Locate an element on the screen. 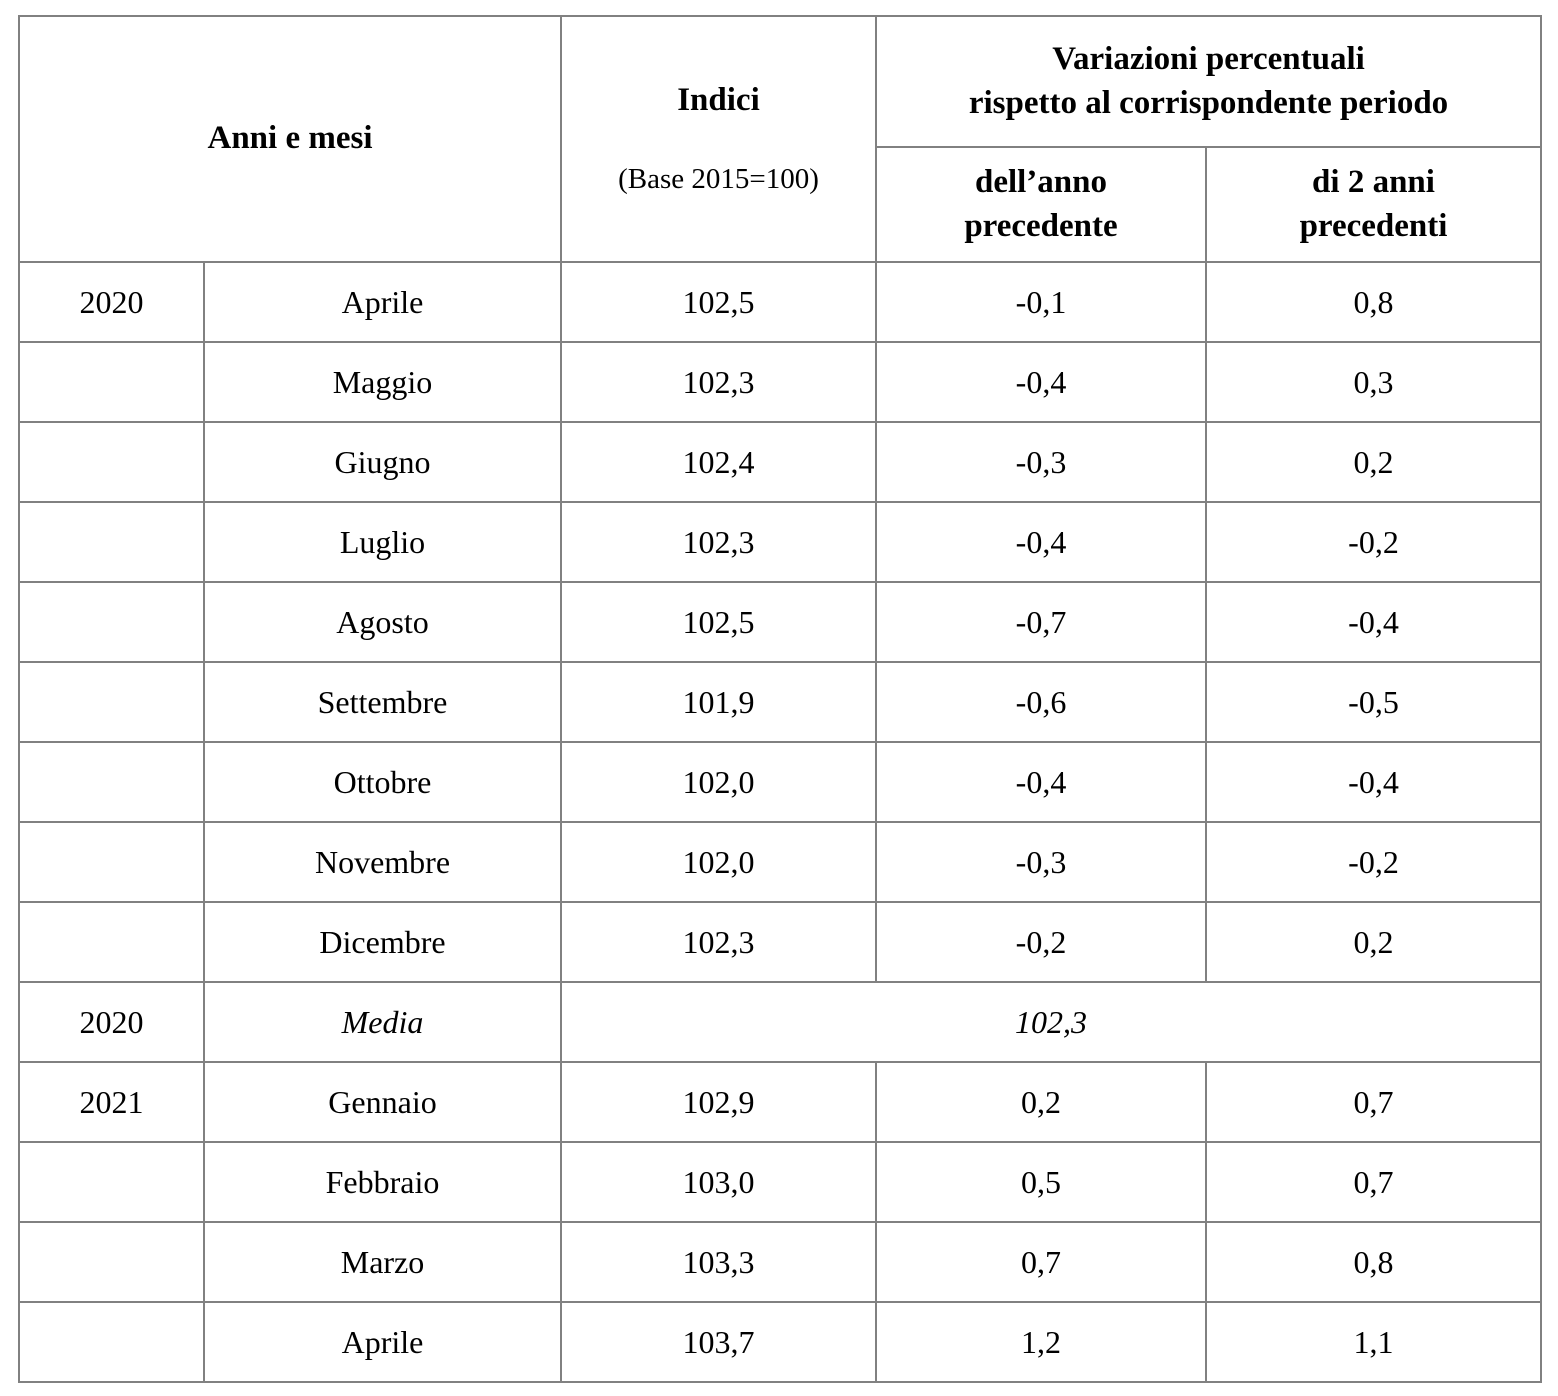  data-row: Maggio 102,3 -0,4 0,3 is located at coordinates (780, 382).